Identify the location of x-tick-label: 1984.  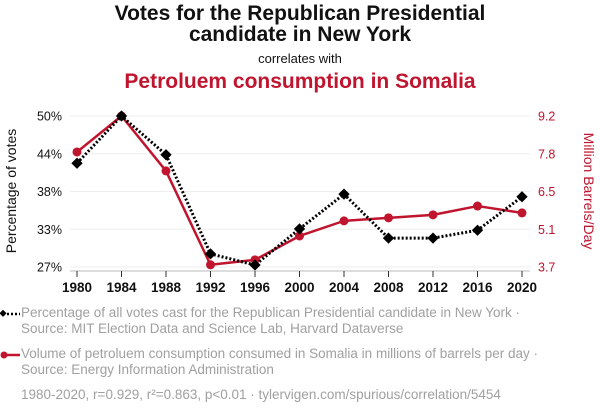
(121, 287).